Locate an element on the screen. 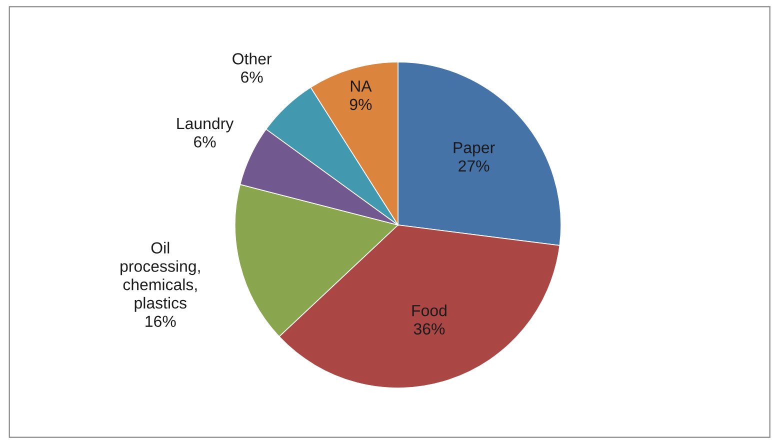 This screenshot has width=780, height=444. data-label: 16% is located at coordinates (161, 322).